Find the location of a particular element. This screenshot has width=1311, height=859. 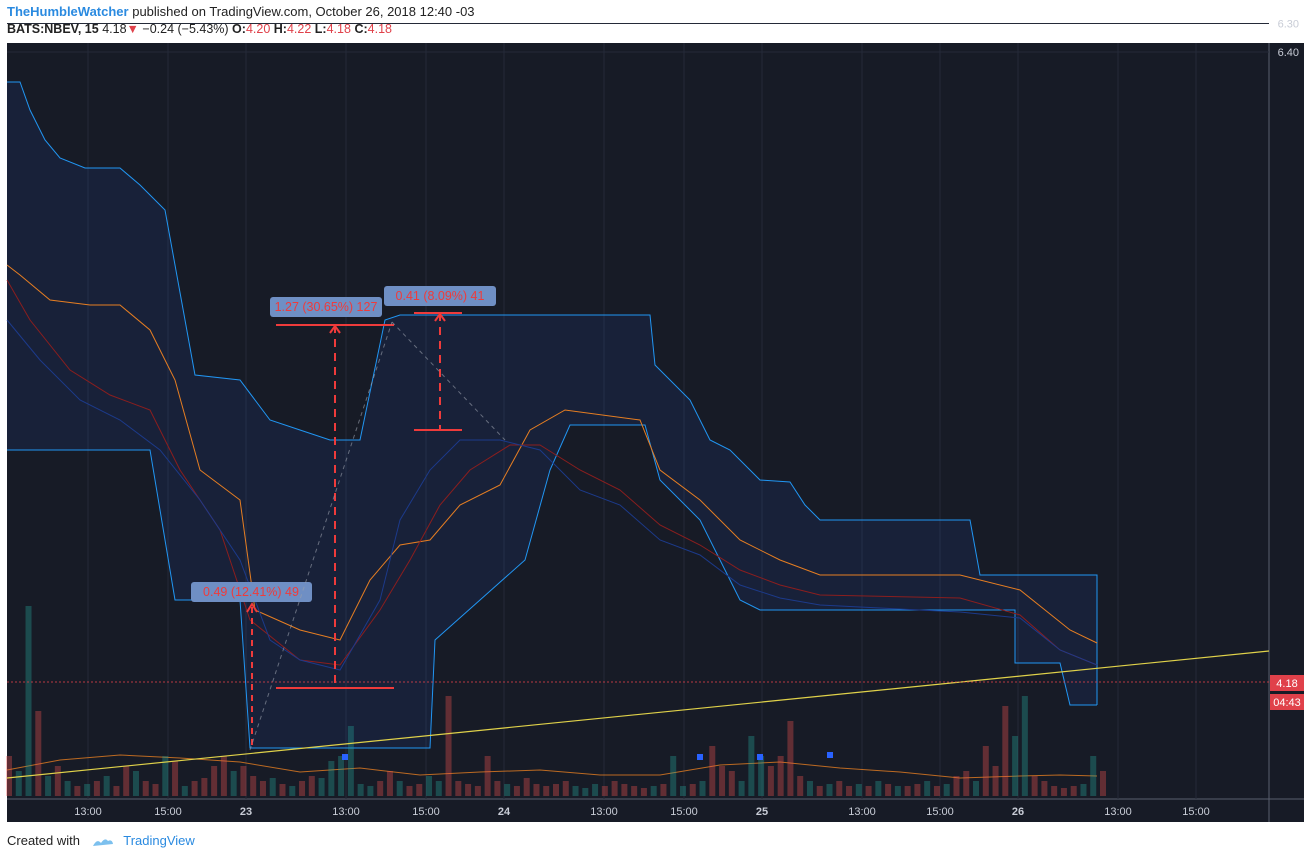

price-change: −0.24 (−5.43%) is located at coordinates (185, 29).